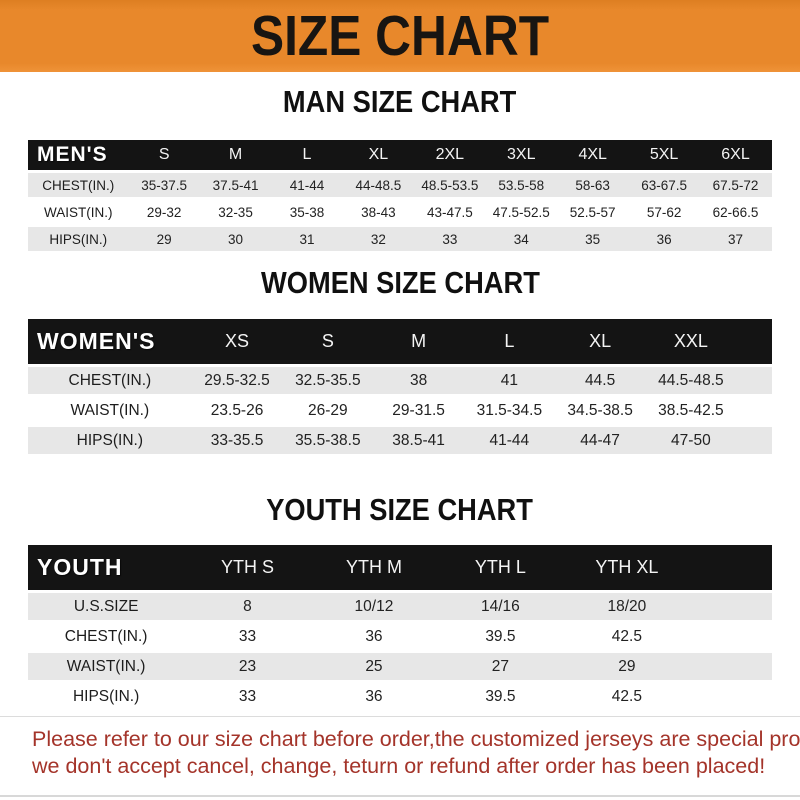 The height and width of the screenshot is (800, 800). I want to click on size-value-cell: 35.5-38.5, so click(328, 440).